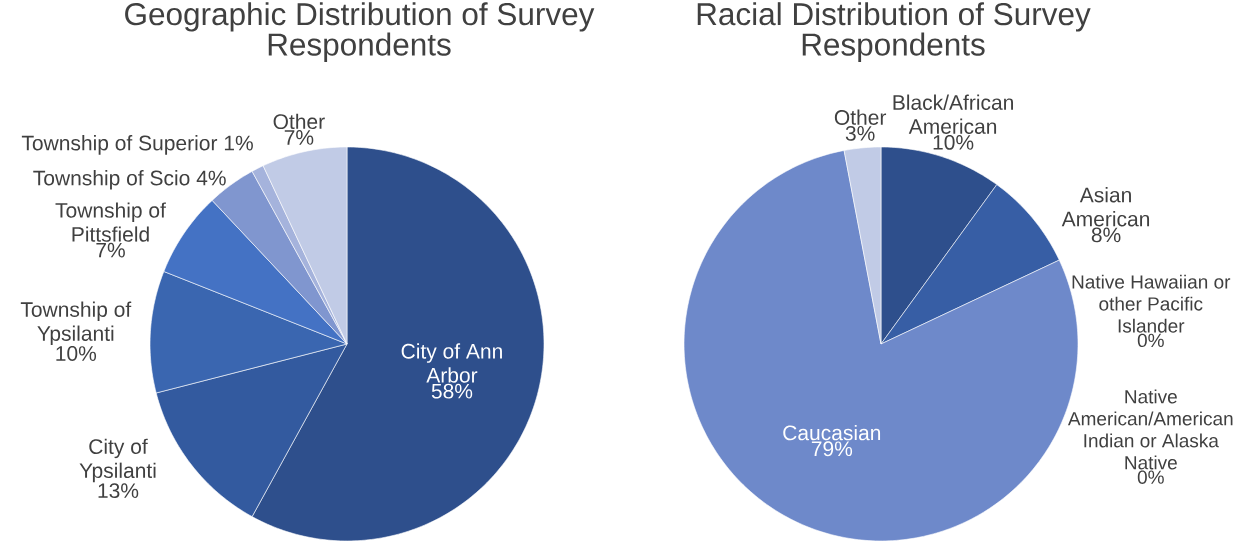  I want to click on chart-title: Geographic Distribution of Survey Respondents, so click(360, 32).